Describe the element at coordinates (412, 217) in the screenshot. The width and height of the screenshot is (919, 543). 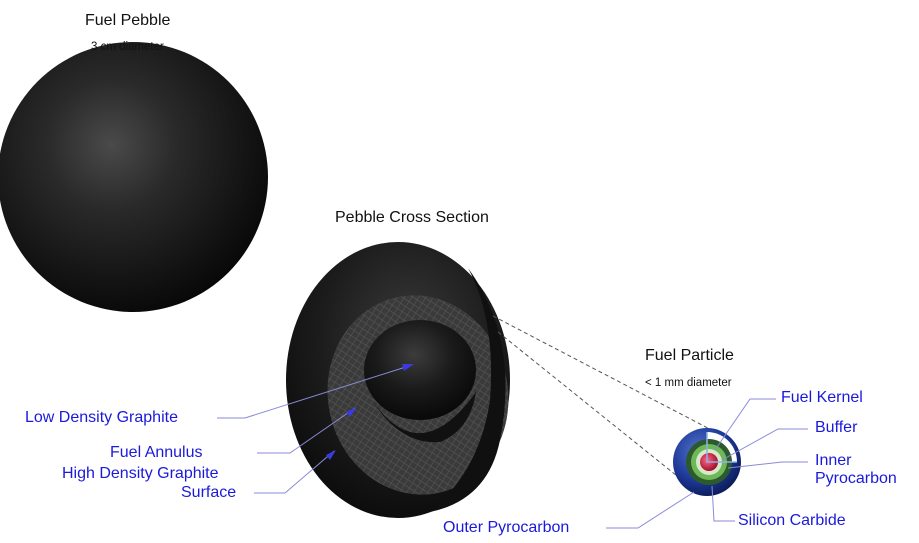
I see `cross-section-title: Pebble Cross Section` at that location.